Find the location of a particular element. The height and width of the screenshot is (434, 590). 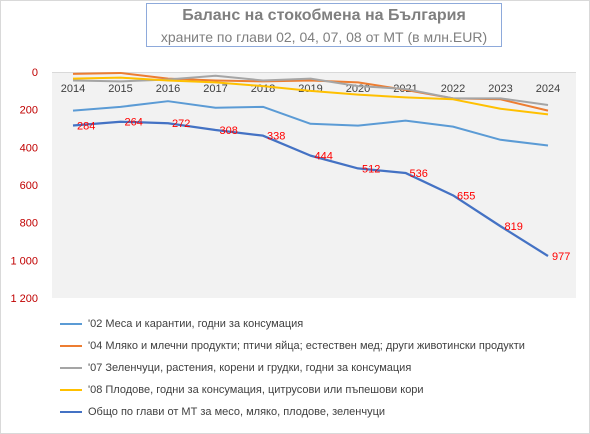

x-tick-label: 2016 is located at coordinates (168, 89).